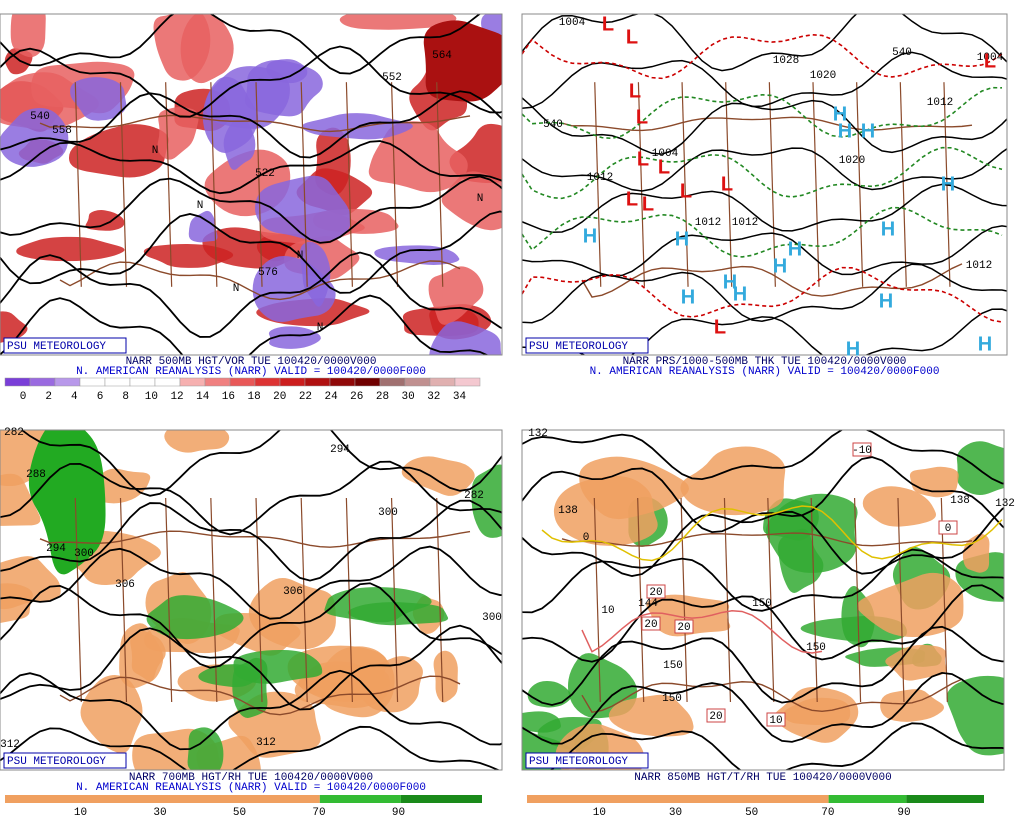  Describe the element at coordinates (62, 131) in the screenshot. I see `contour-label: 558` at that location.